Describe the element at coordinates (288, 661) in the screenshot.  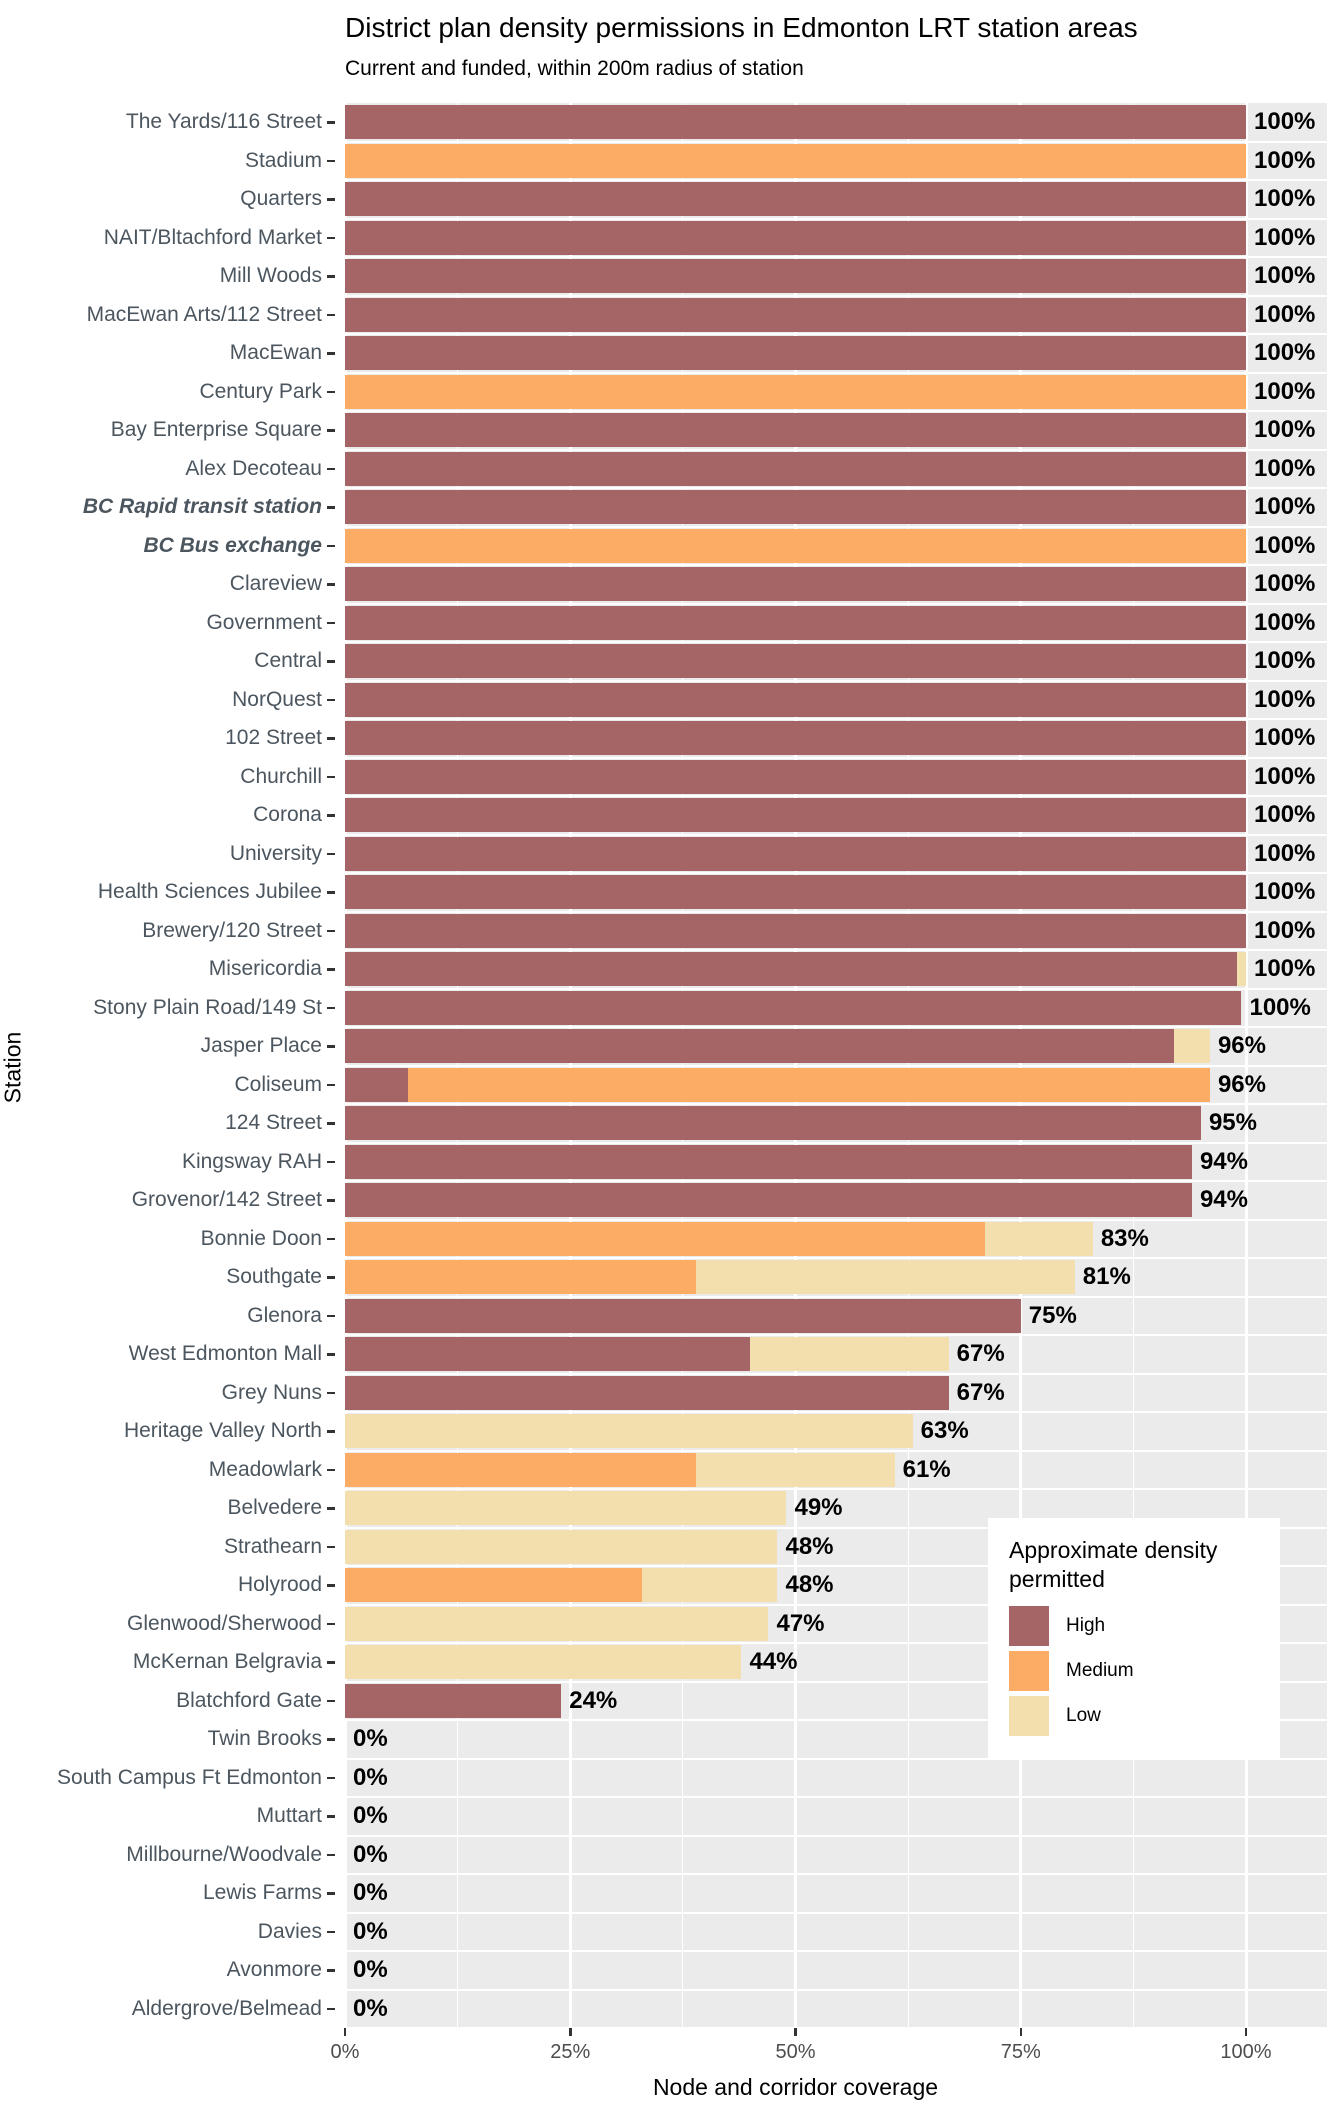
I see `station-label: Central` at that location.